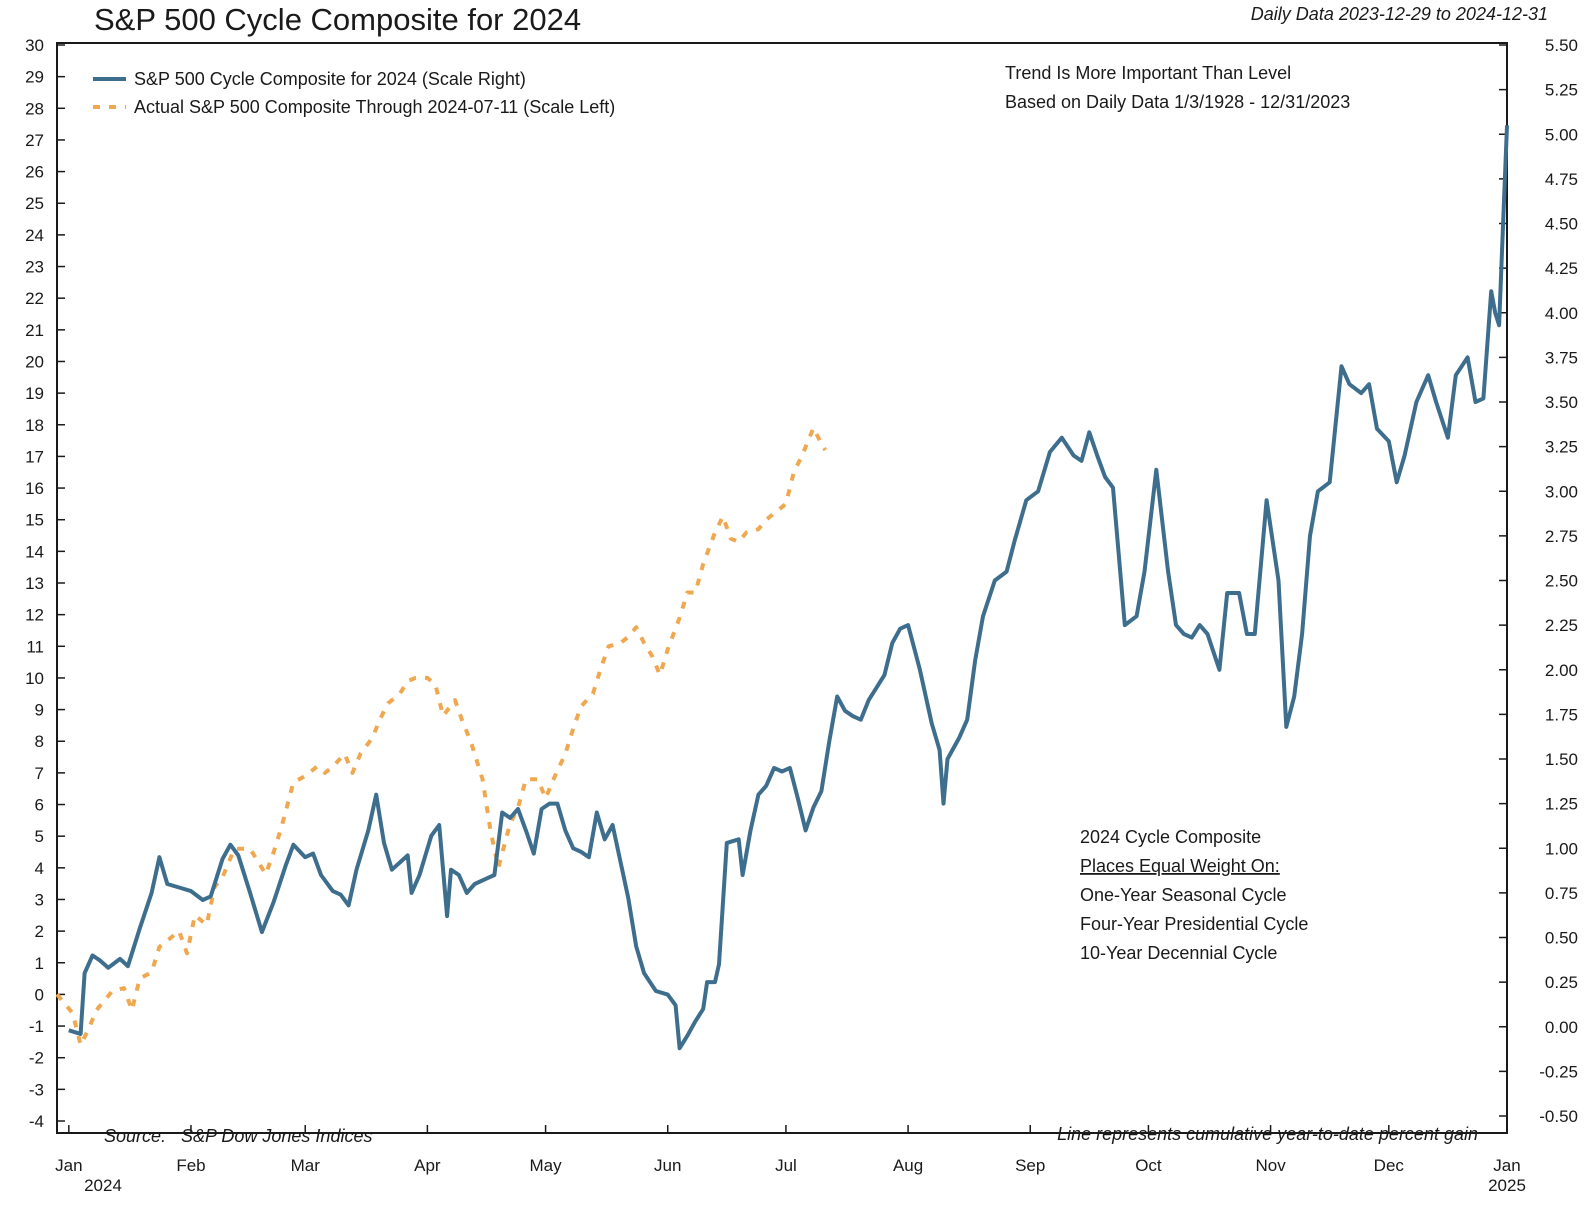 The image size is (1592, 1206). What do you see at coordinates (34, 298) in the screenshot?
I see `left-tick-label: 22` at bounding box center [34, 298].